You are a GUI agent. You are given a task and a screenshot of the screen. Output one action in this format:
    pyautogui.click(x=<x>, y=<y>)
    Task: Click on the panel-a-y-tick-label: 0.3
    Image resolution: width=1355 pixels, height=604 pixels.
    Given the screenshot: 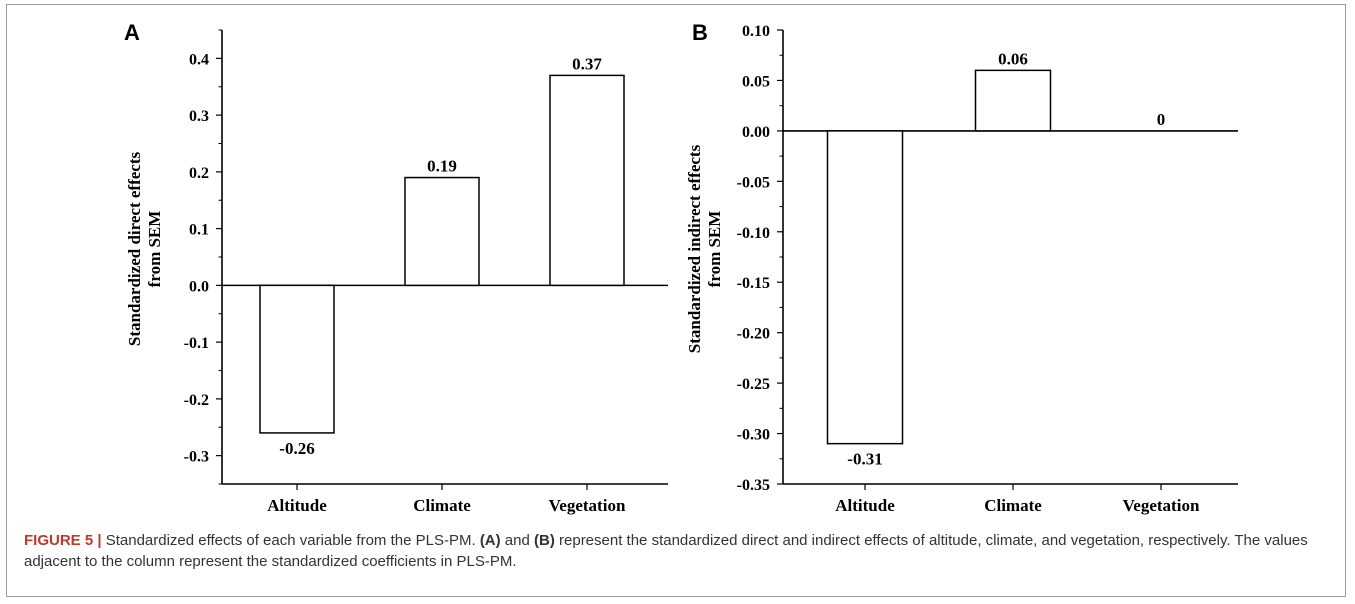 What is the action you would take?
    pyautogui.click(x=199, y=116)
    